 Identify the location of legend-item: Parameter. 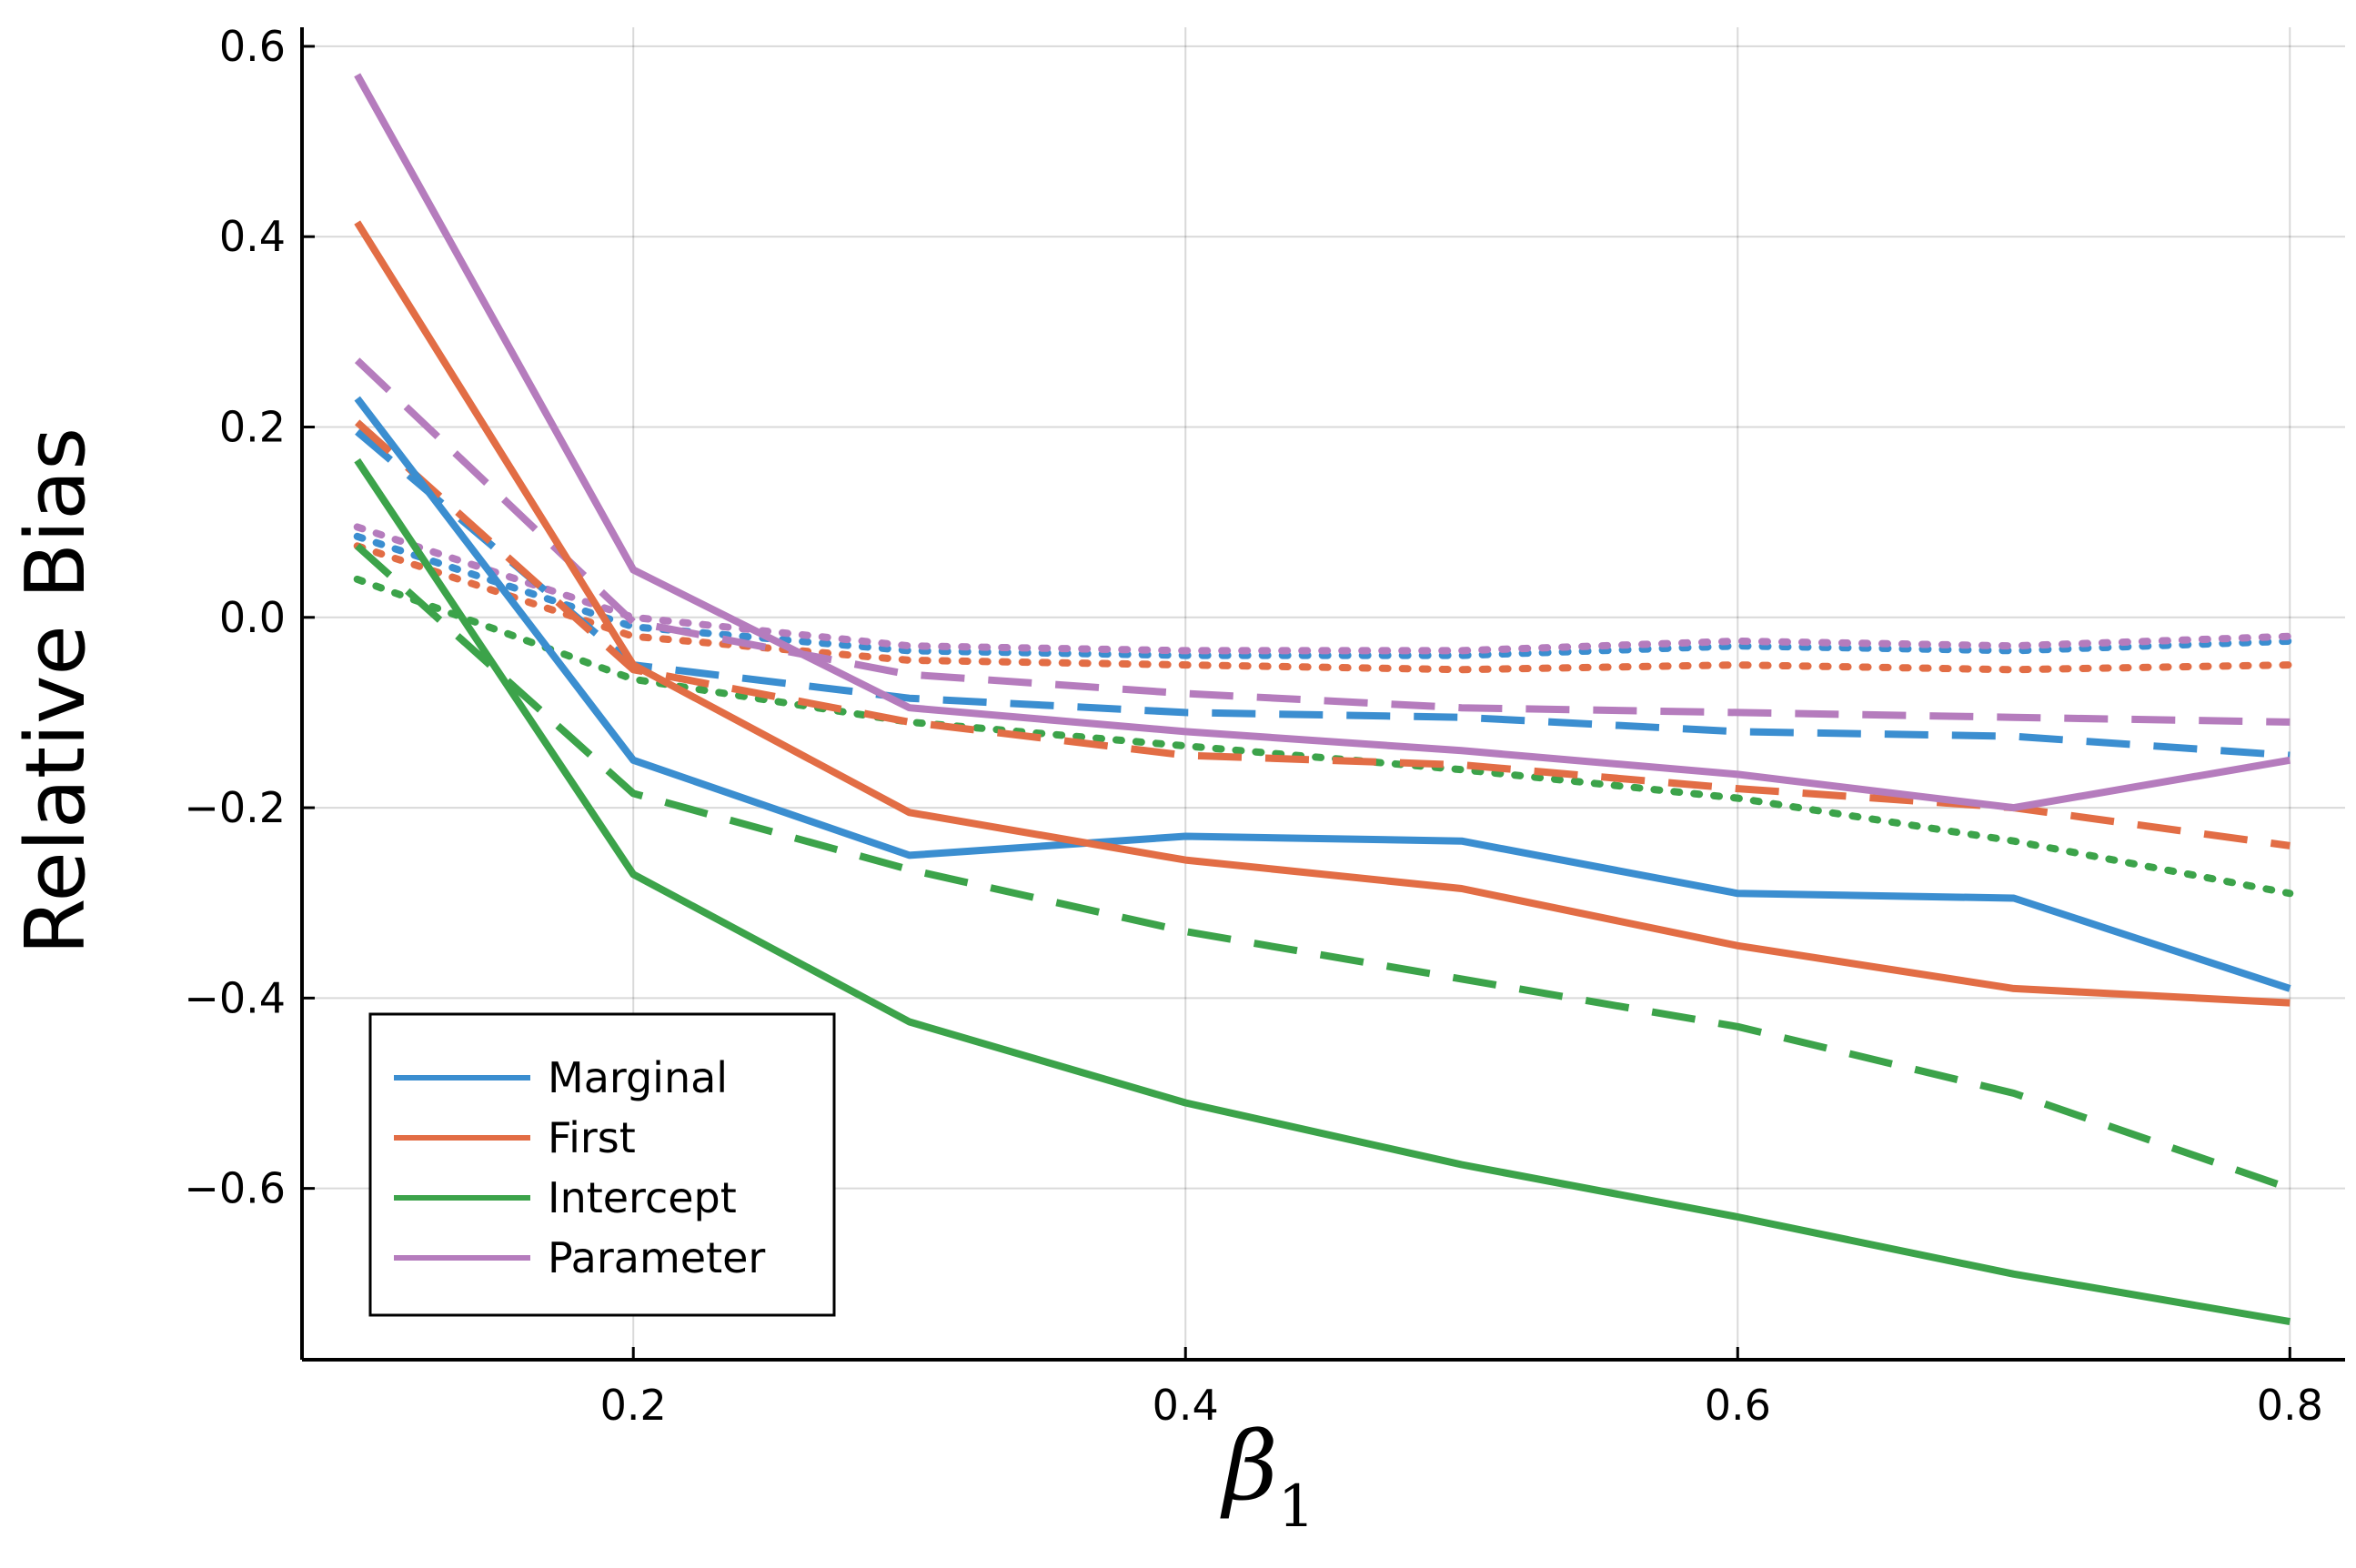
(579, 1257).